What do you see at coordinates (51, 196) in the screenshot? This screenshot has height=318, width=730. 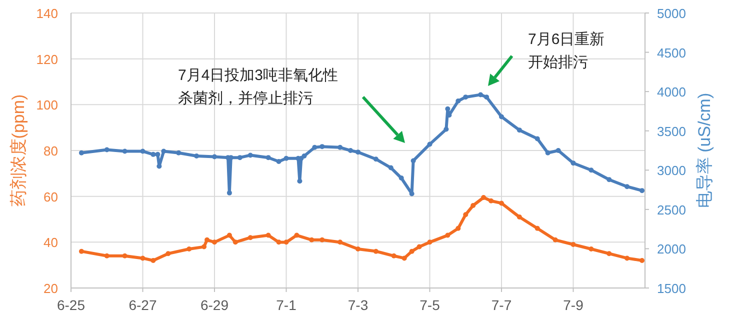 I see `y-tick-label: 60` at bounding box center [51, 196].